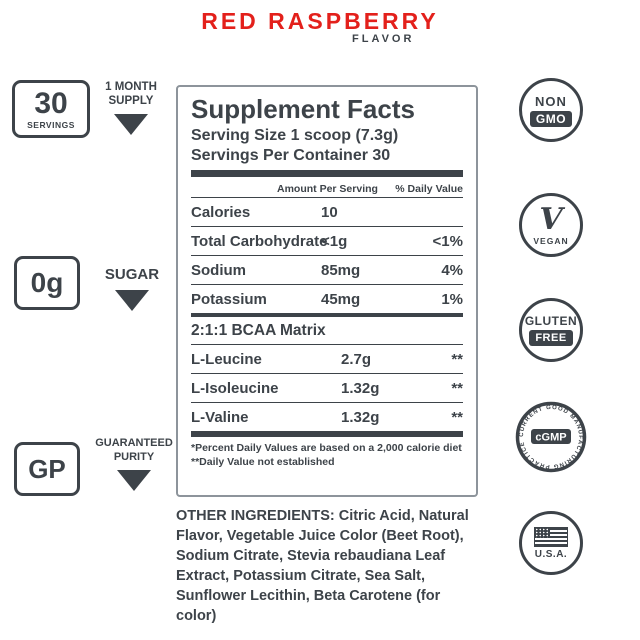  Describe the element at coordinates (259, 241) in the screenshot. I see `row-label: Total Carbohydrate` at that location.